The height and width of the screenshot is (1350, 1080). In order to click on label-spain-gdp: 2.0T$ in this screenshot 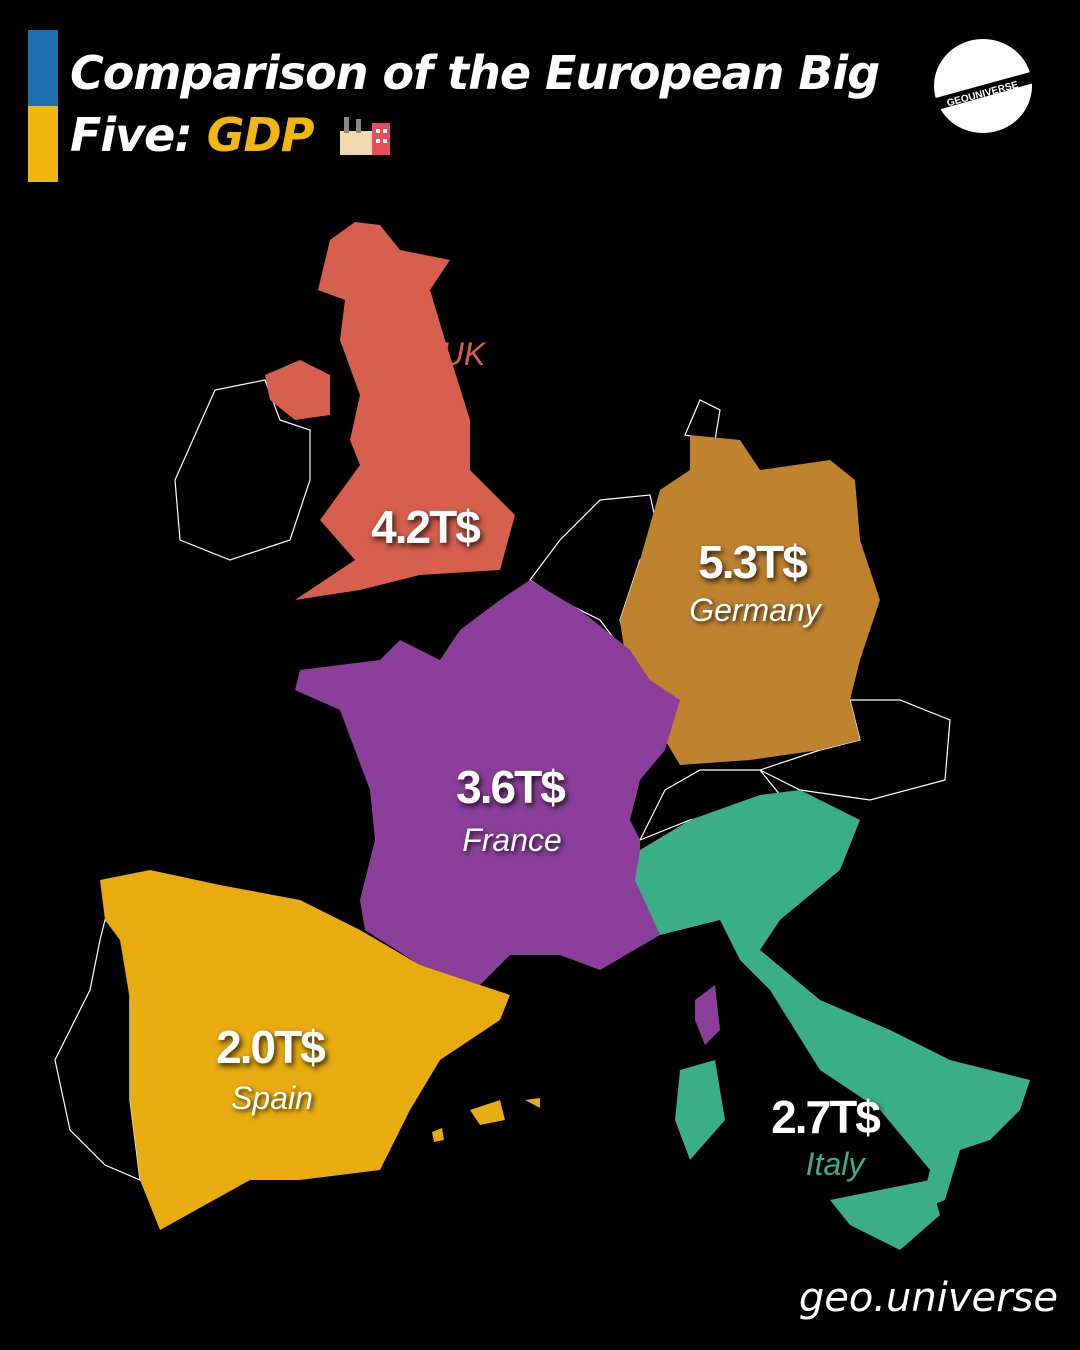, I will do `click(271, 1047)`.